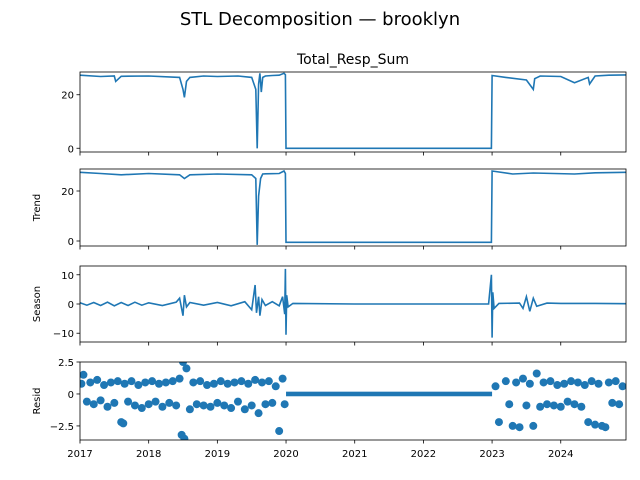 The image size is (640, 480). I want to click on y-axis-label: Season, so click(37, 304).